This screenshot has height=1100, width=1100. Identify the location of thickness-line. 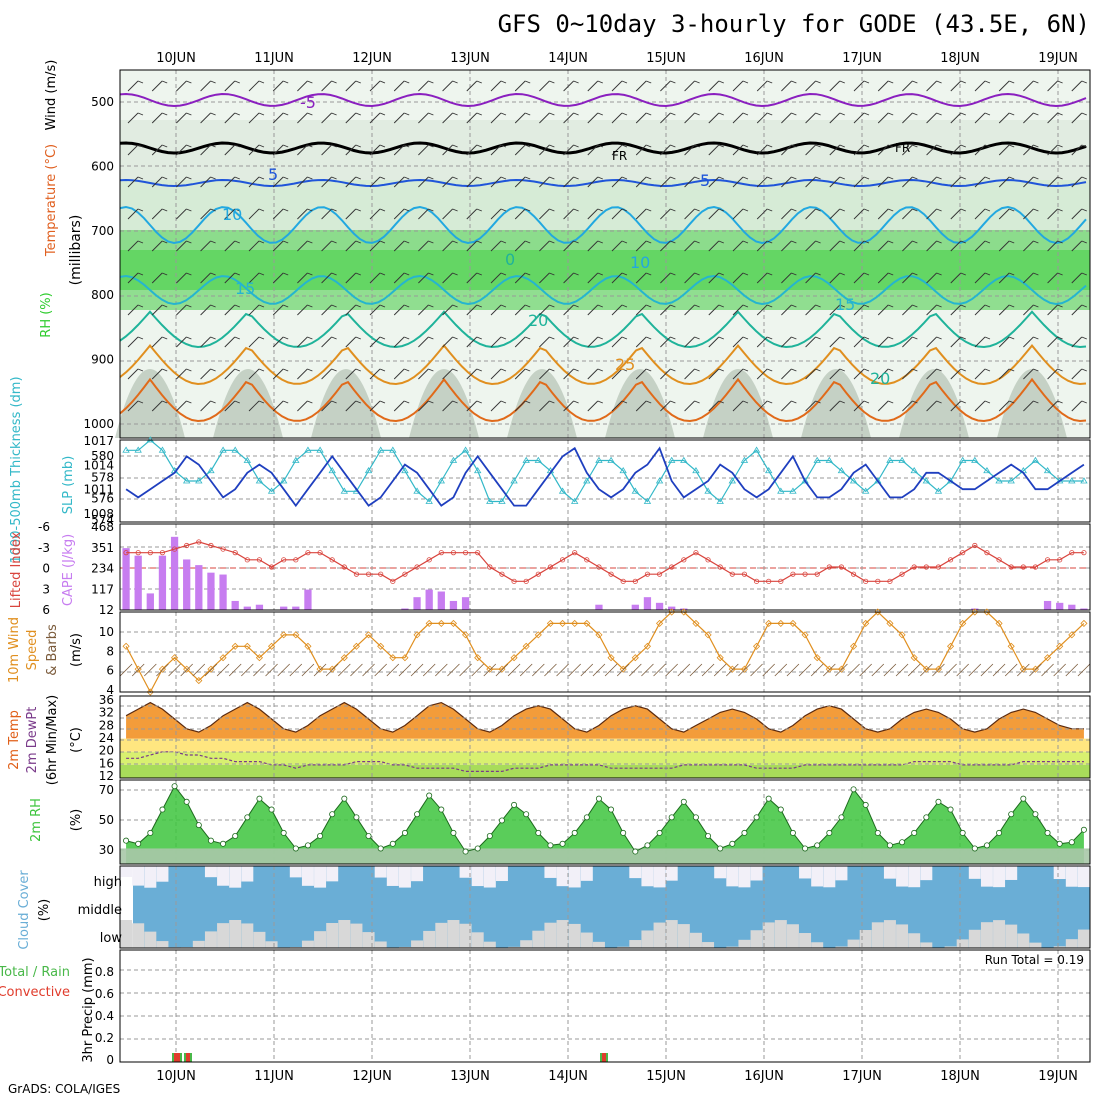
(605, 471).